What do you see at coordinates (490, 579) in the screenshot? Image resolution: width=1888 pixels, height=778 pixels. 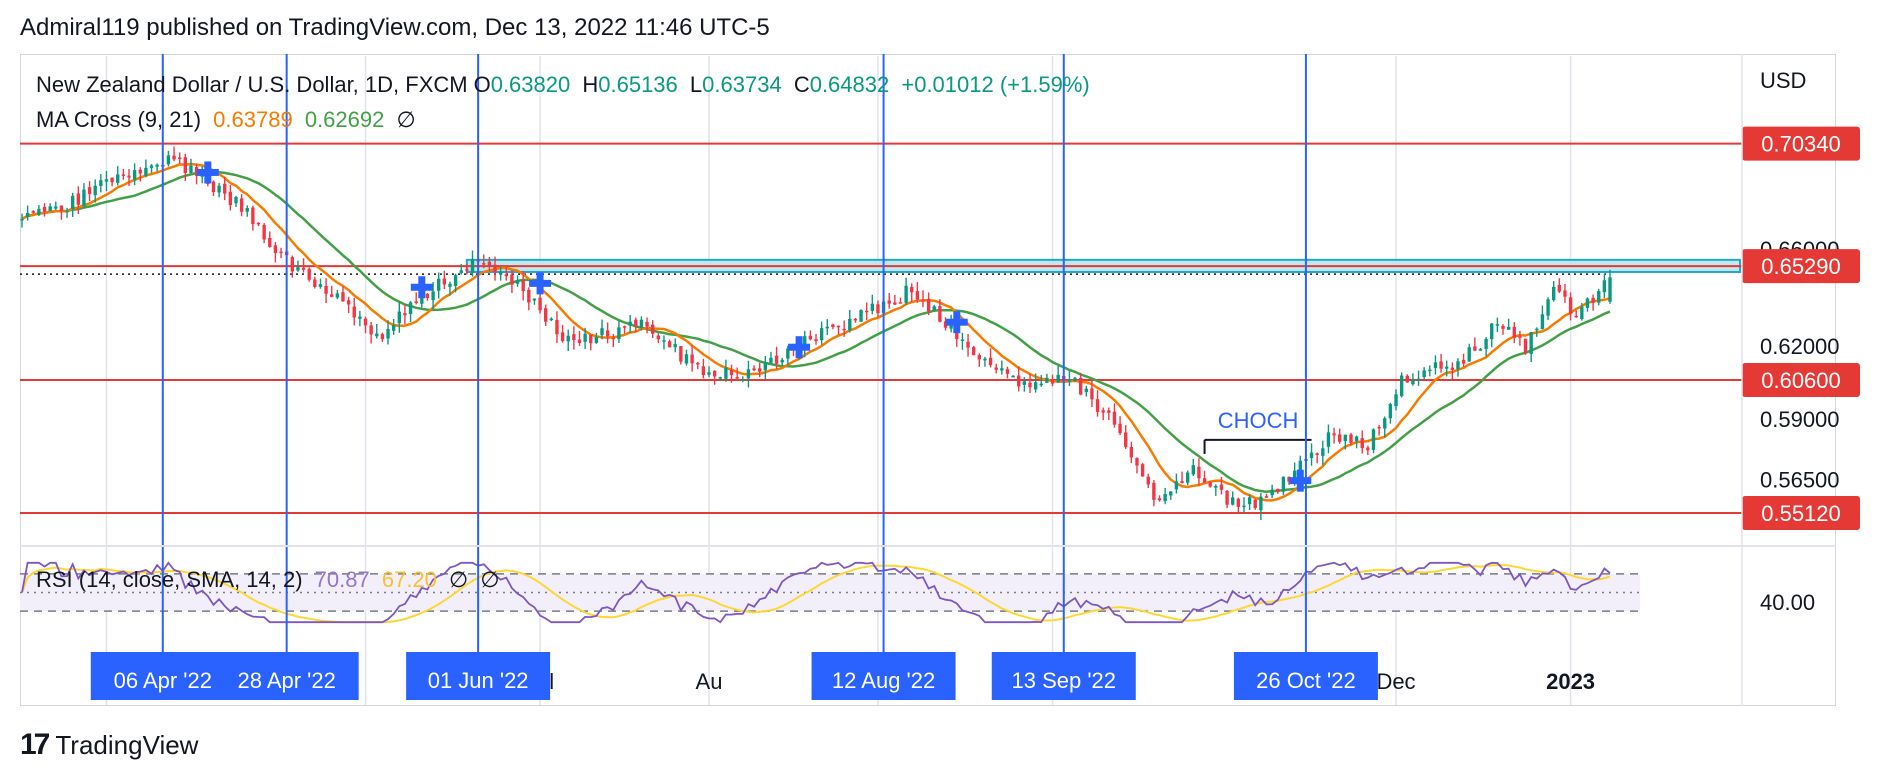 I see `rsi-sma-hidden-icon: ∅` at bounding box center [490, 579].